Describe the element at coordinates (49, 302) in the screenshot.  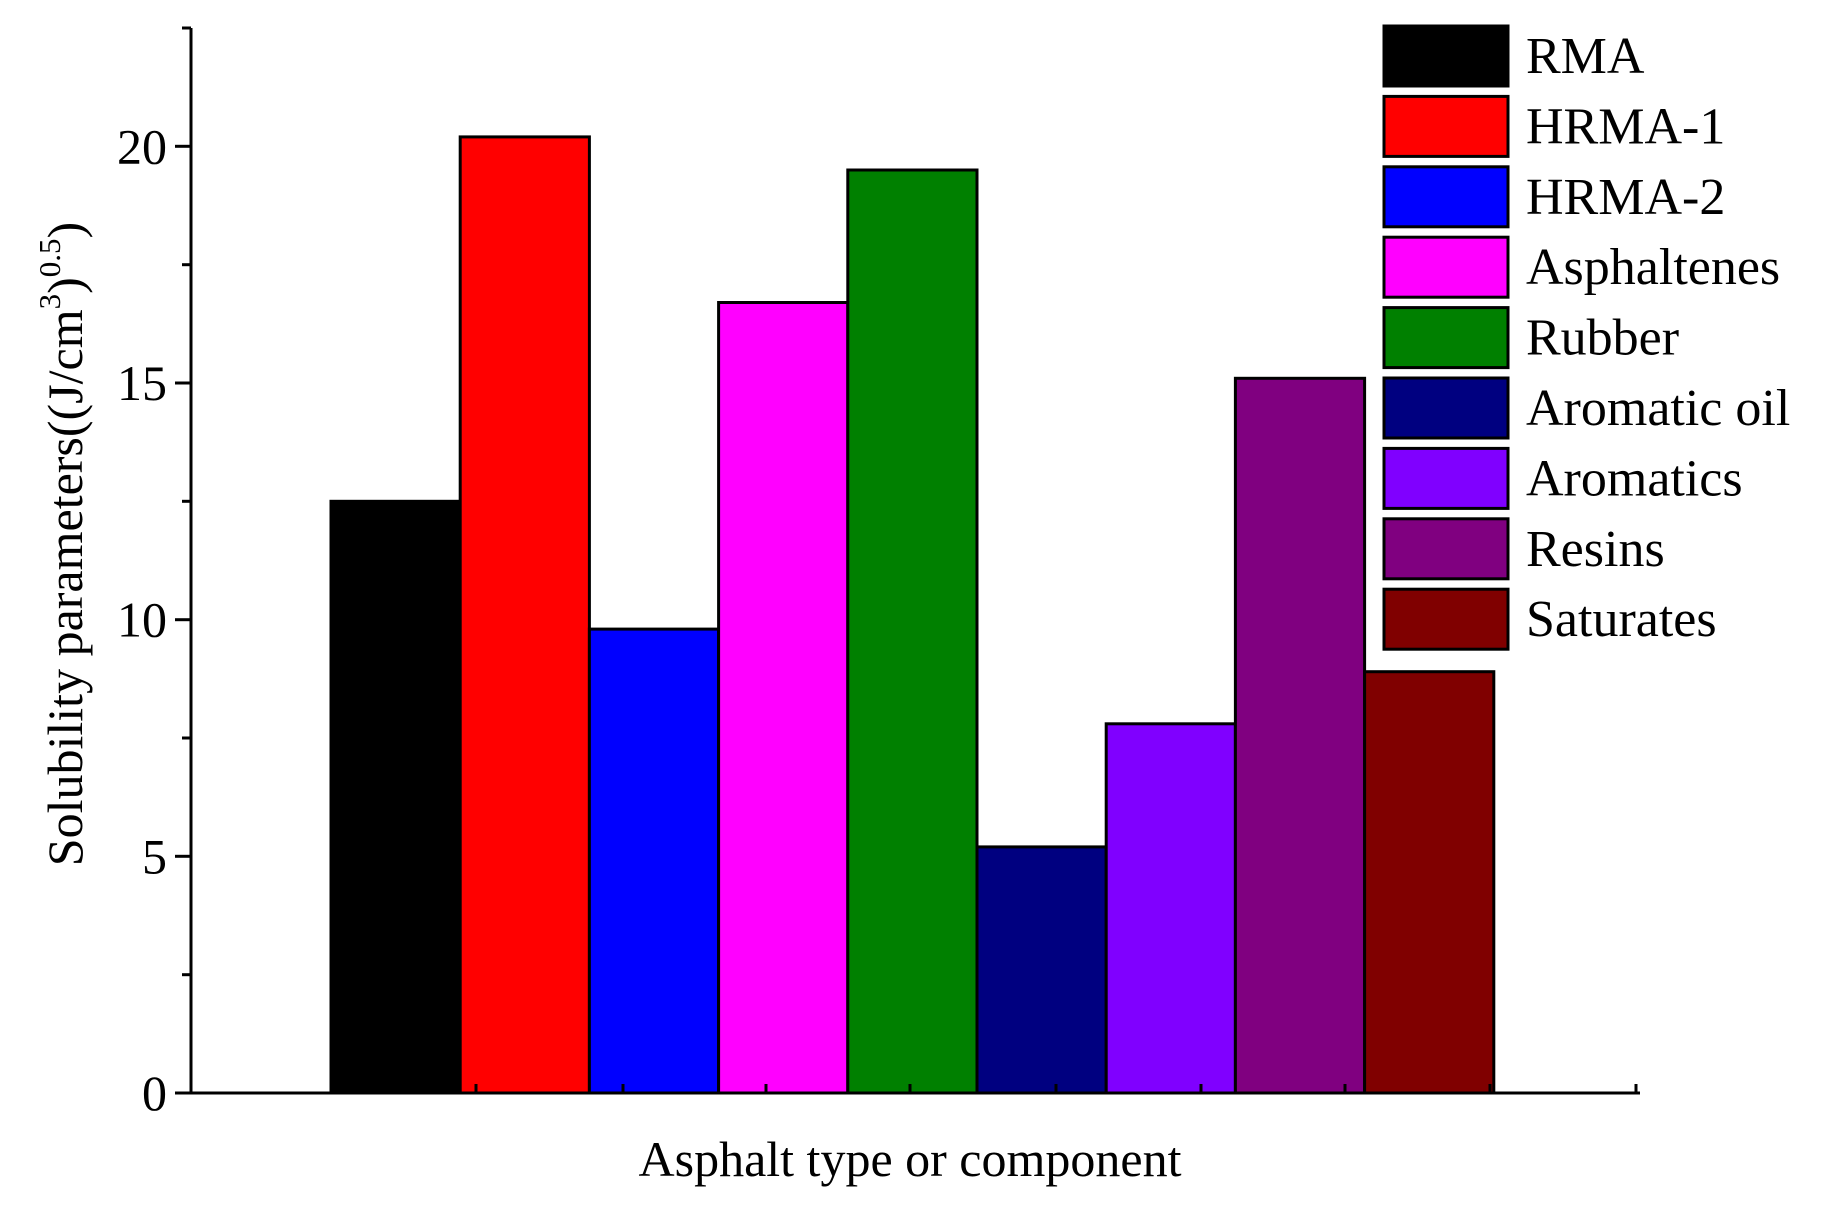
I see `y-axis-title-sup-1: 3` at that location.